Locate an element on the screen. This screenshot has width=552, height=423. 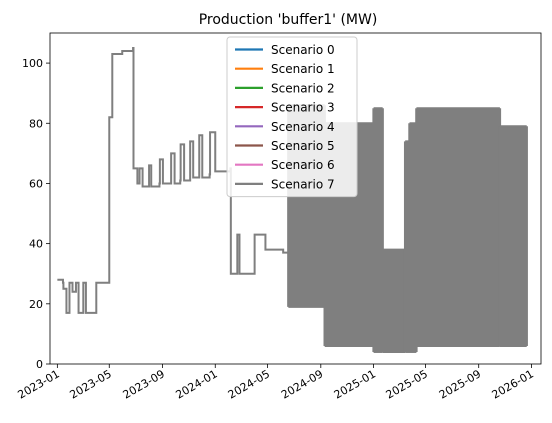
chart-title: Production 'buffer1' (MW) is located at coordinates (288, 20).